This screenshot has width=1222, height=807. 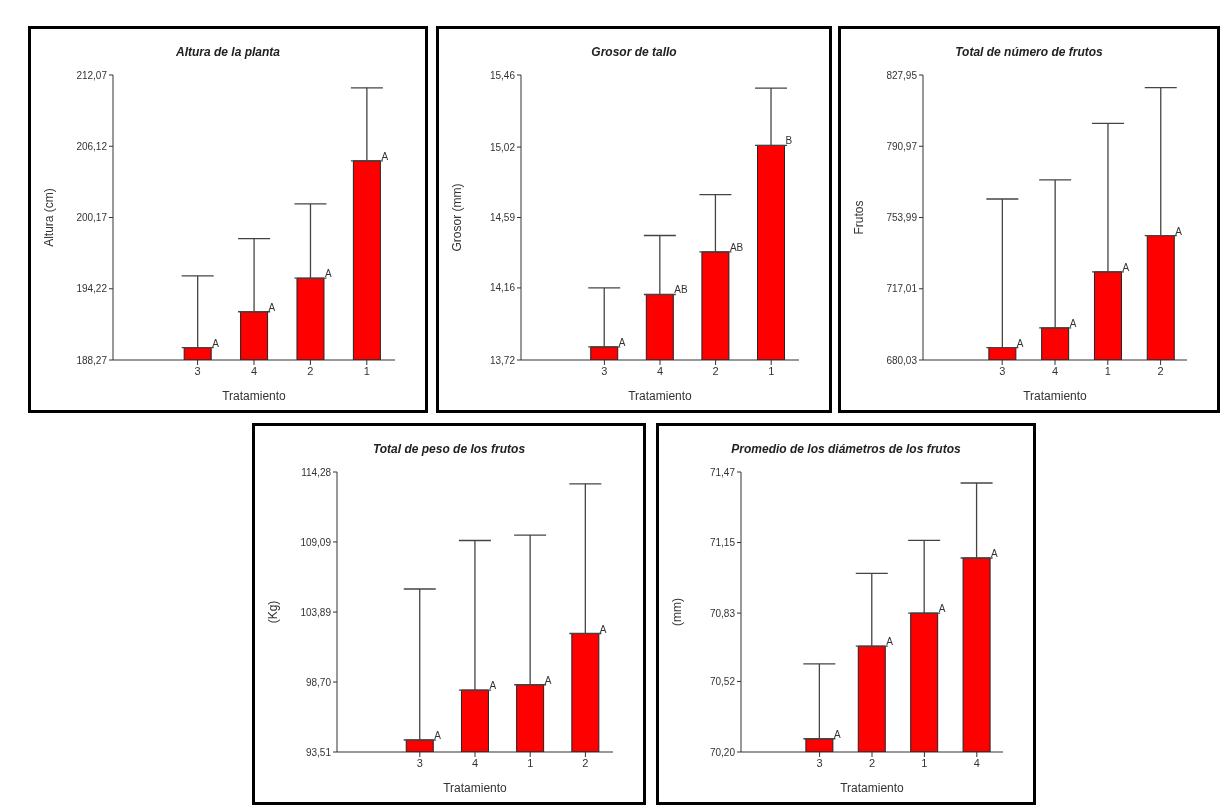 What do you see at coordinates (49, 217) in the screenshot?
I see `y-axis-title: Altura (cm)` at bounding box center [49, 217].